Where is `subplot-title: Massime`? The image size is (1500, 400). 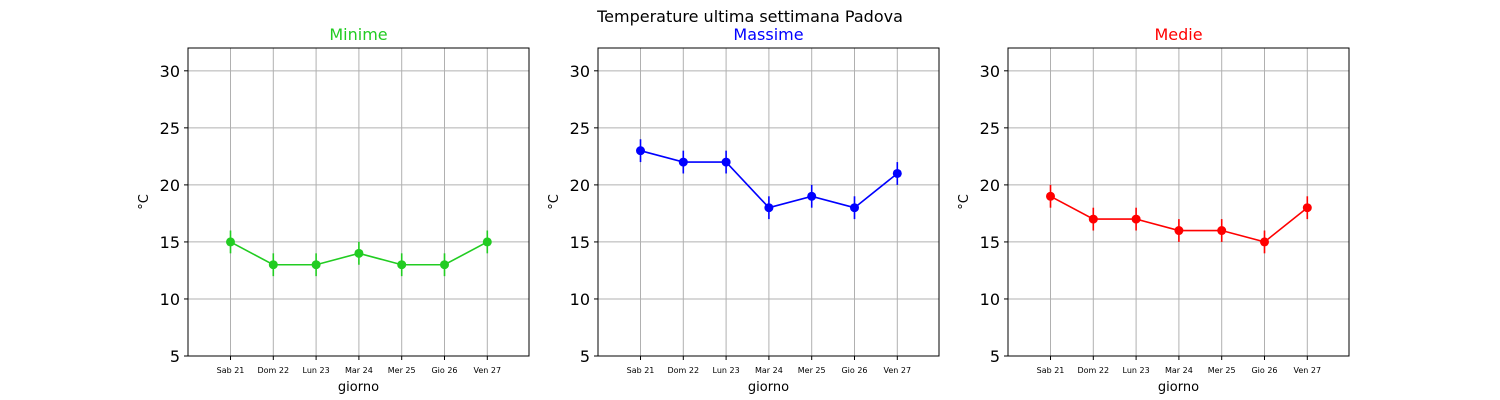
subplot-title: Massime is located at coordinates (768, 34).